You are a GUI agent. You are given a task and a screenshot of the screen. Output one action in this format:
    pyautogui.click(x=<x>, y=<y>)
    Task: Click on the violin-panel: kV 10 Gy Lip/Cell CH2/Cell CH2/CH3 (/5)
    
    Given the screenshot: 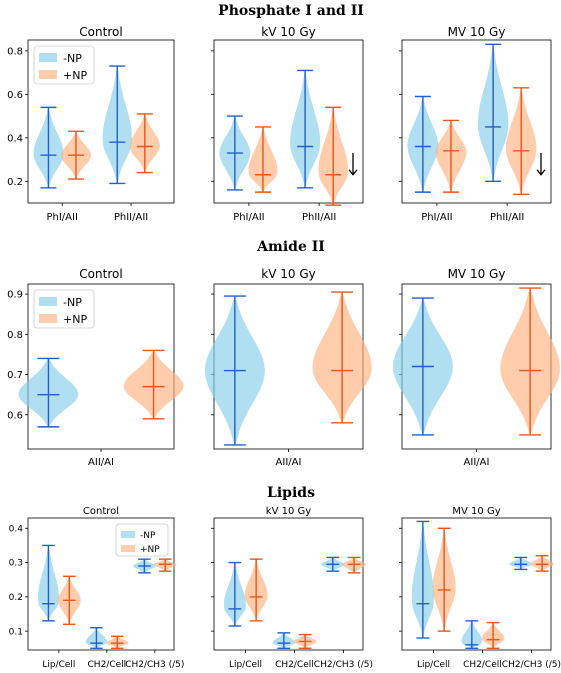 What is the action you would take?
    pyautogui.click(x=292, y=588)
    